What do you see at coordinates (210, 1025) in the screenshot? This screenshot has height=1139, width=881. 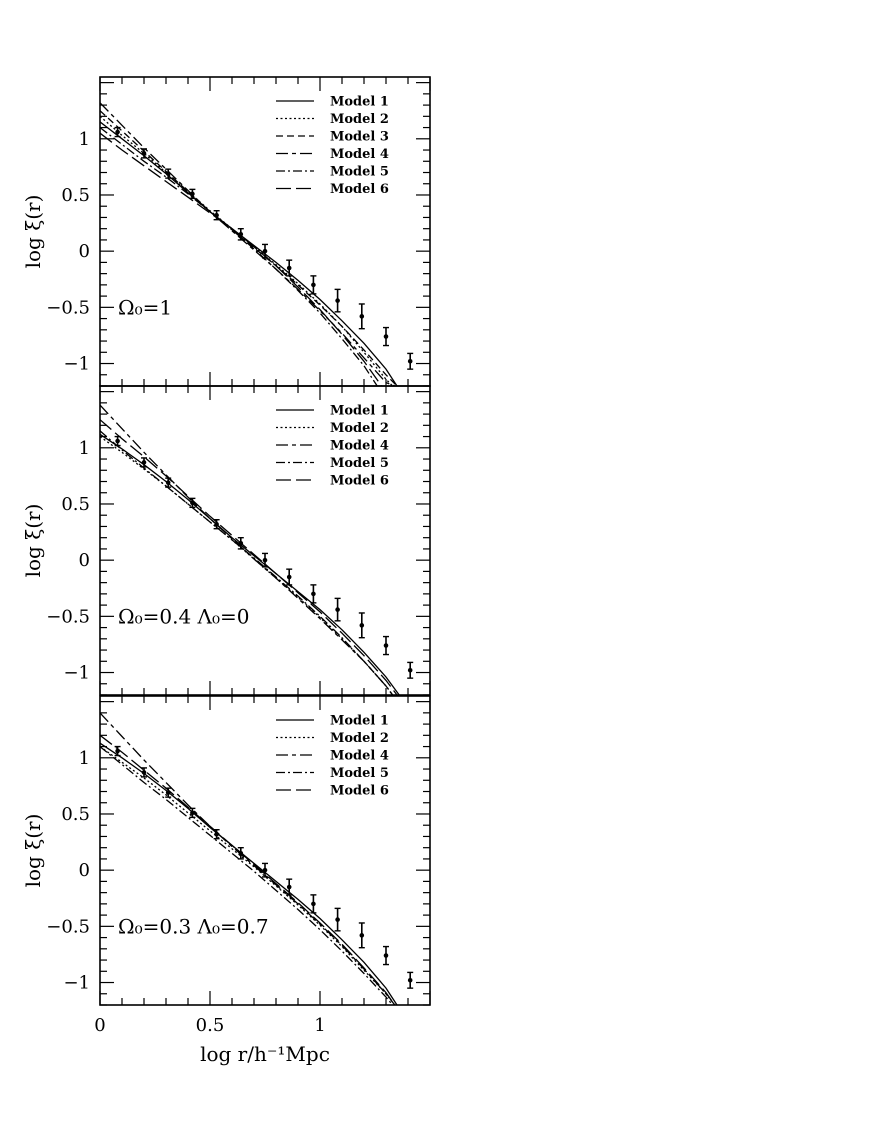 I see `x-tick-label: 0.5` at bounding box center [210, 1025].